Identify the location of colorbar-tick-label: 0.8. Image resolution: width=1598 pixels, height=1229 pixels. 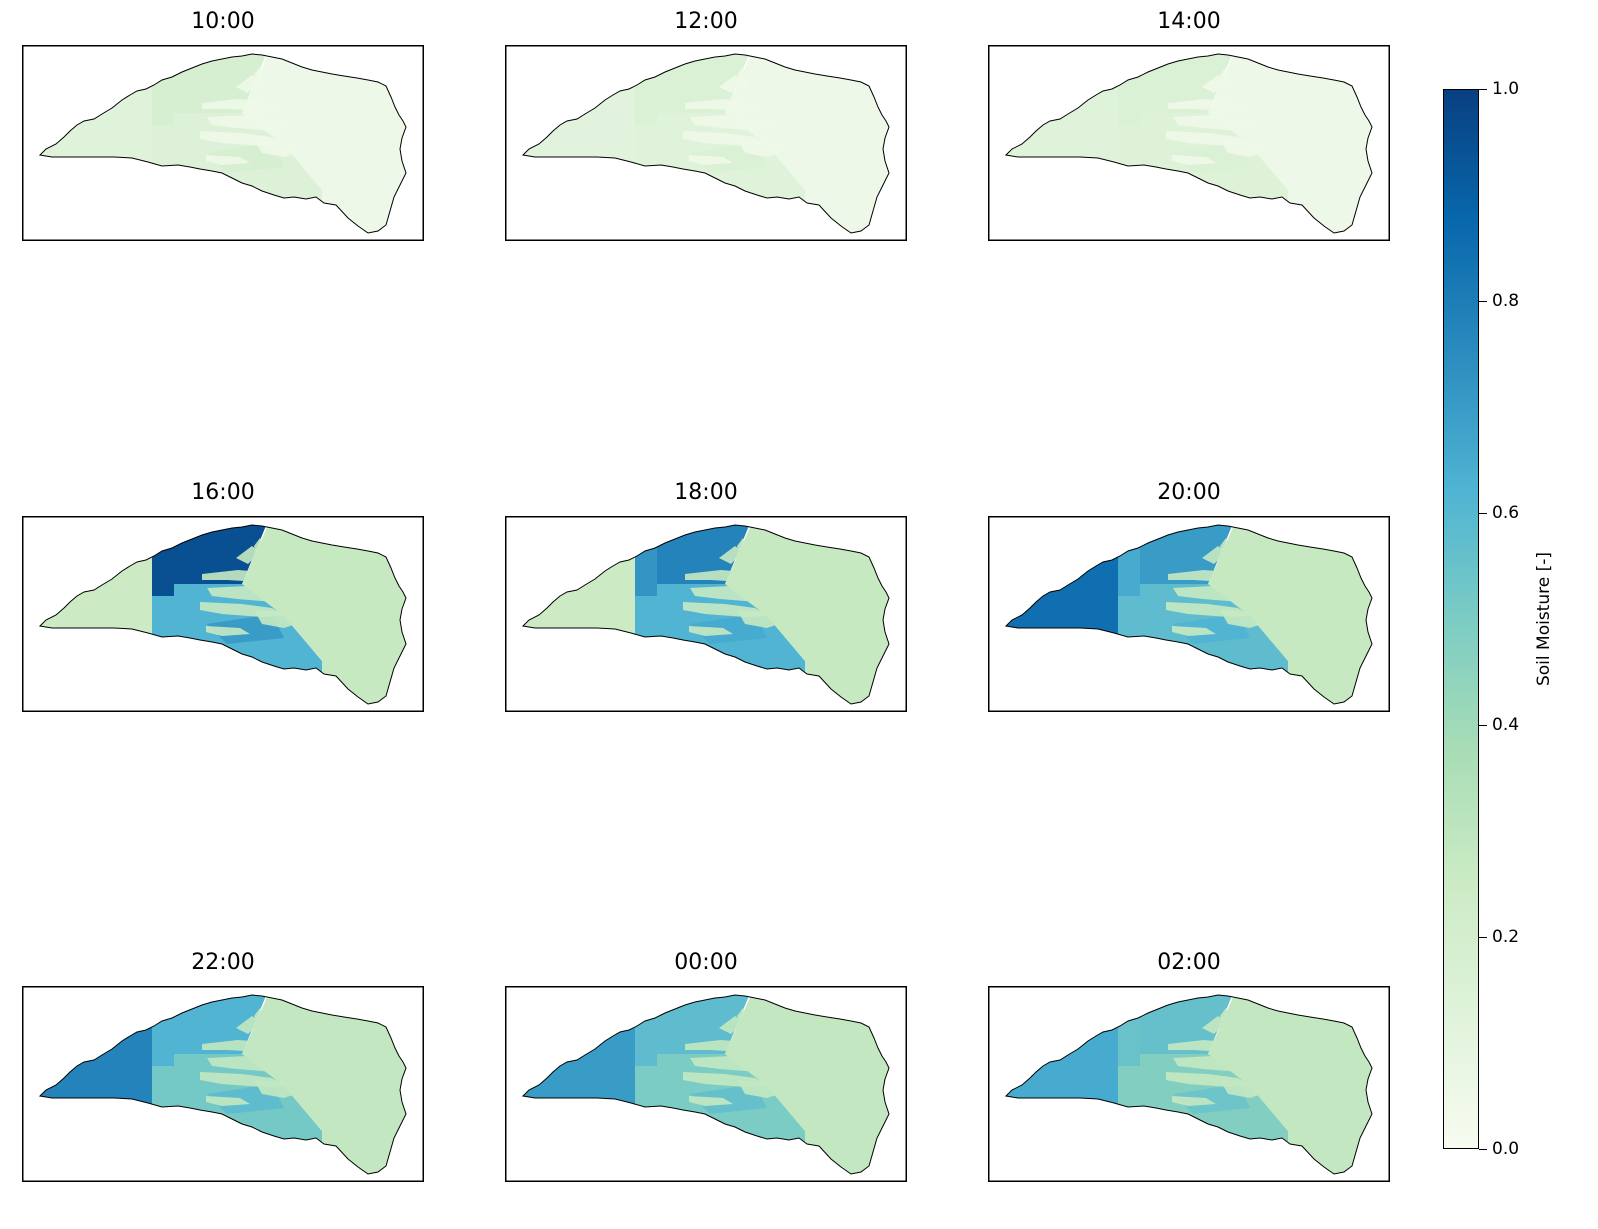
(1506, 301).